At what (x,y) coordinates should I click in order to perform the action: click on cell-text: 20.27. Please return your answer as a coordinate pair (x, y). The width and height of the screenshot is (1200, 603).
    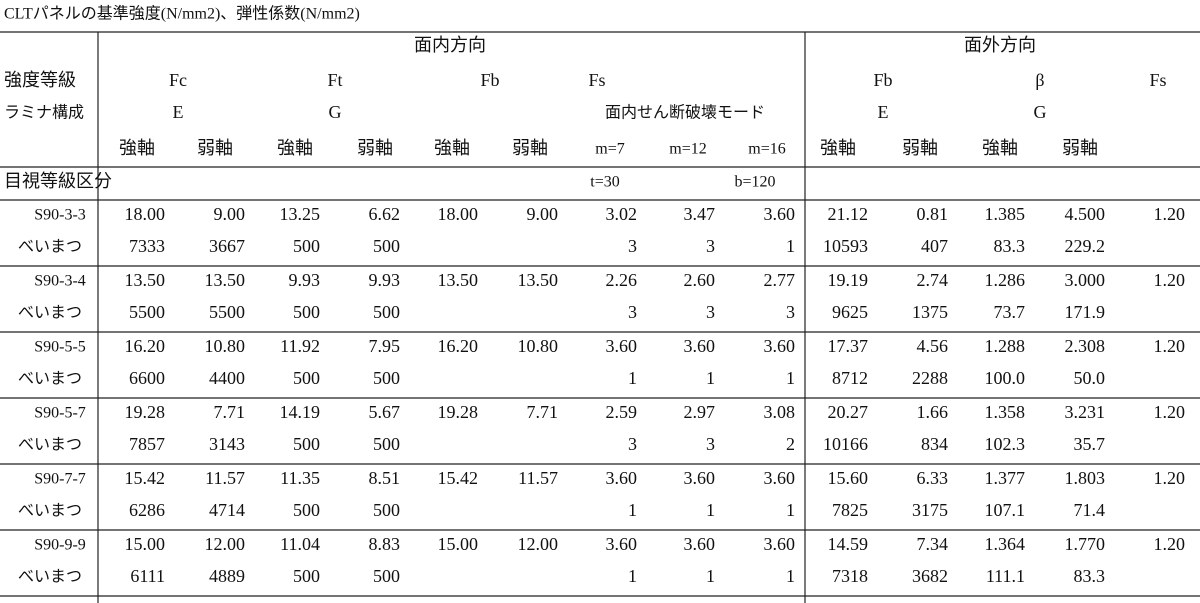
    Looking at the image, I should click on (848, 412).